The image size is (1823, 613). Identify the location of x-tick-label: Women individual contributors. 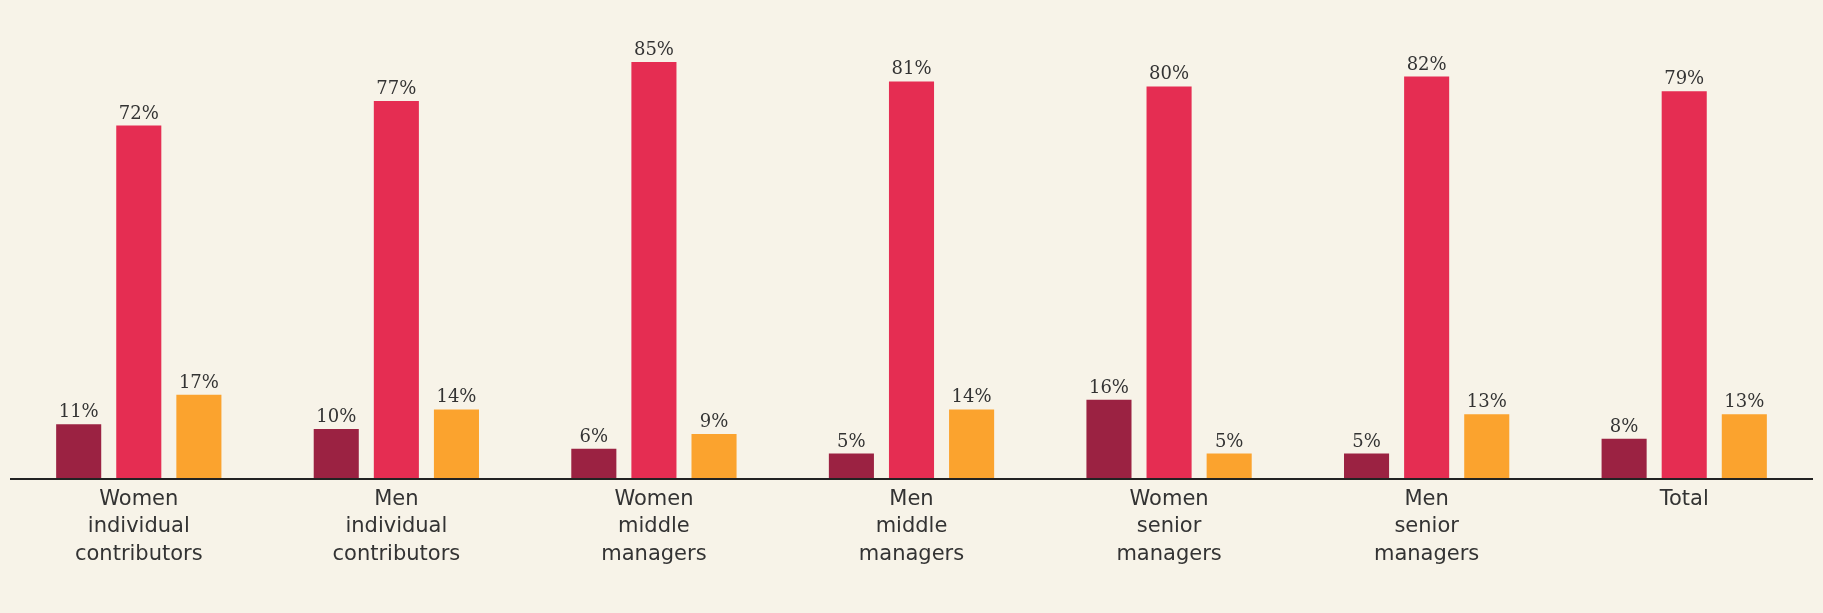
(138, 525).